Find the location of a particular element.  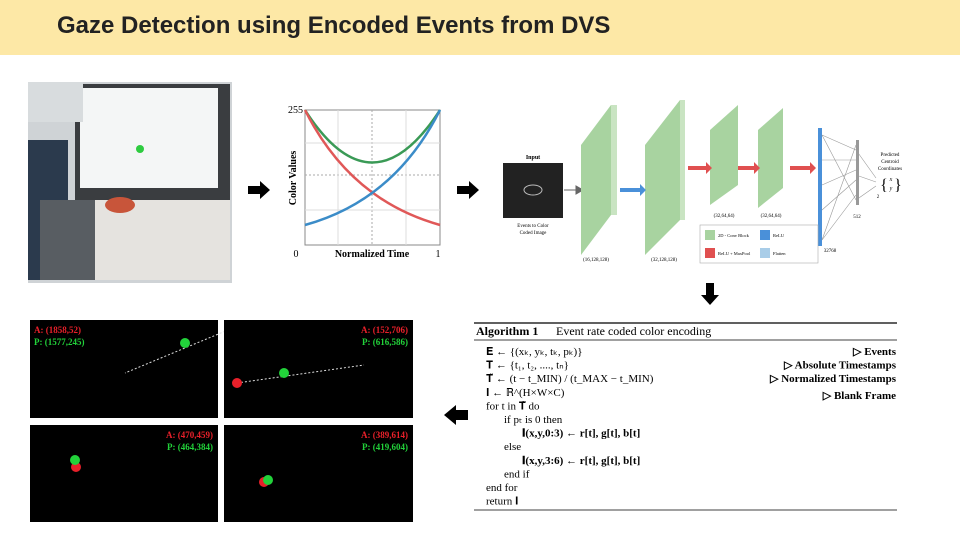

layer-size: 32768 is located at coordinates (830, 251).